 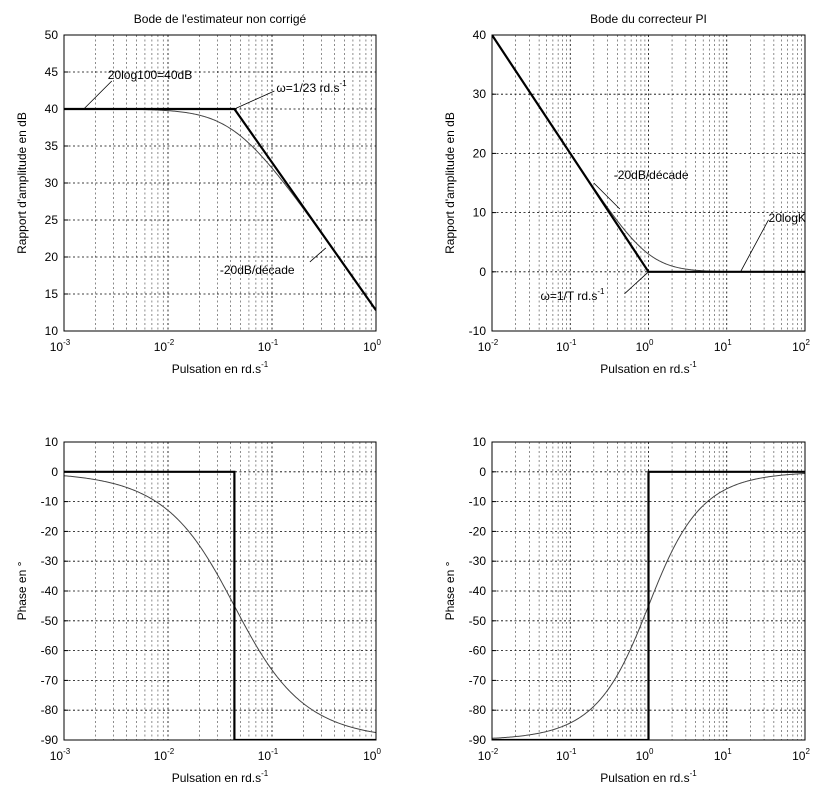 I want to click on y-tick-label: -90, so click(x=50, y=740).